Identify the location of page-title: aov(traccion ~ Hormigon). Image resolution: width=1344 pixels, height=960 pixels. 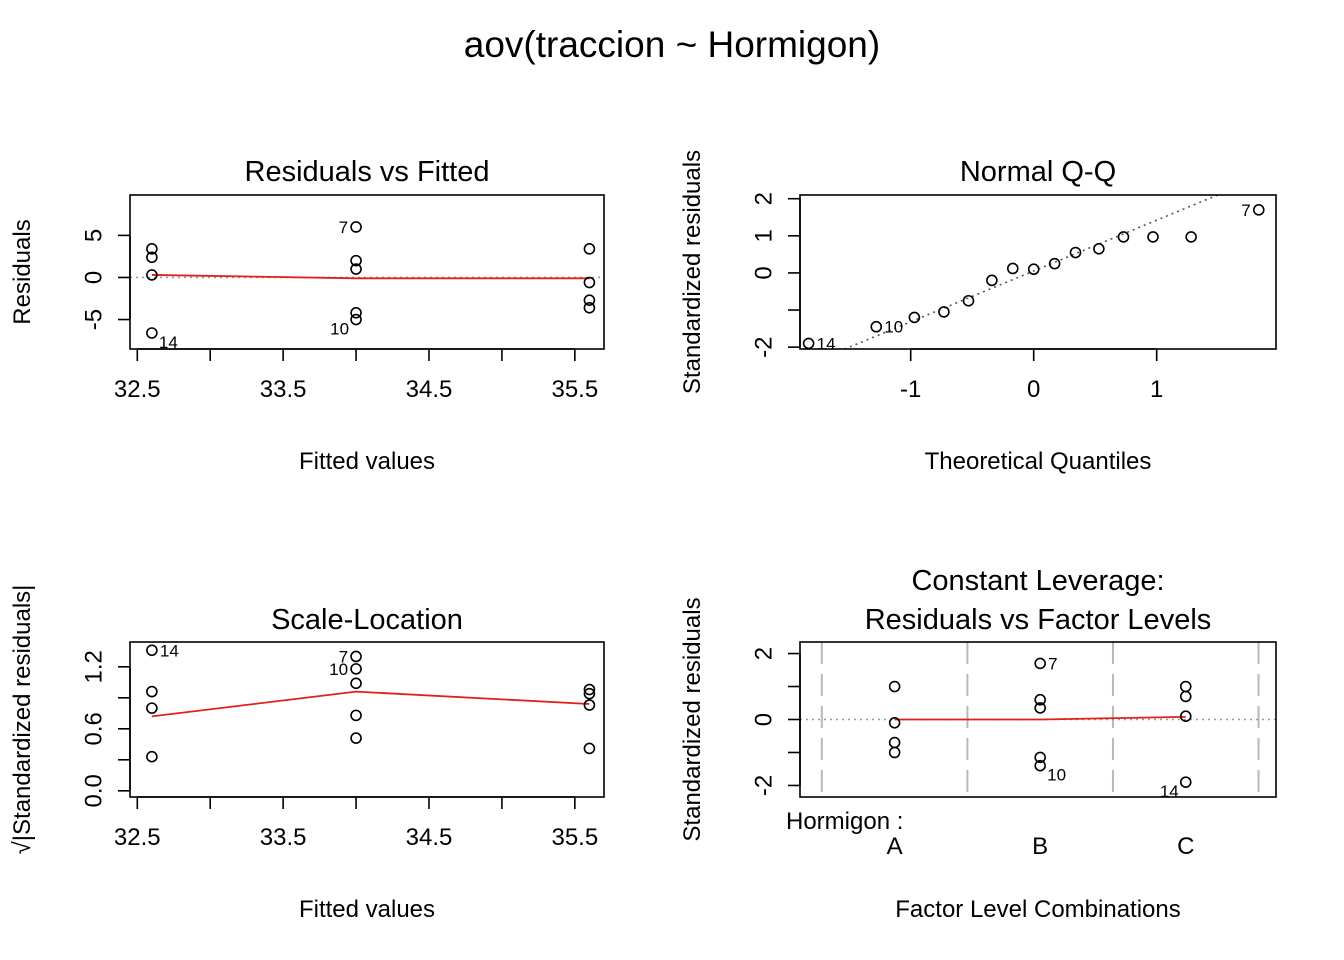
(672, 44).